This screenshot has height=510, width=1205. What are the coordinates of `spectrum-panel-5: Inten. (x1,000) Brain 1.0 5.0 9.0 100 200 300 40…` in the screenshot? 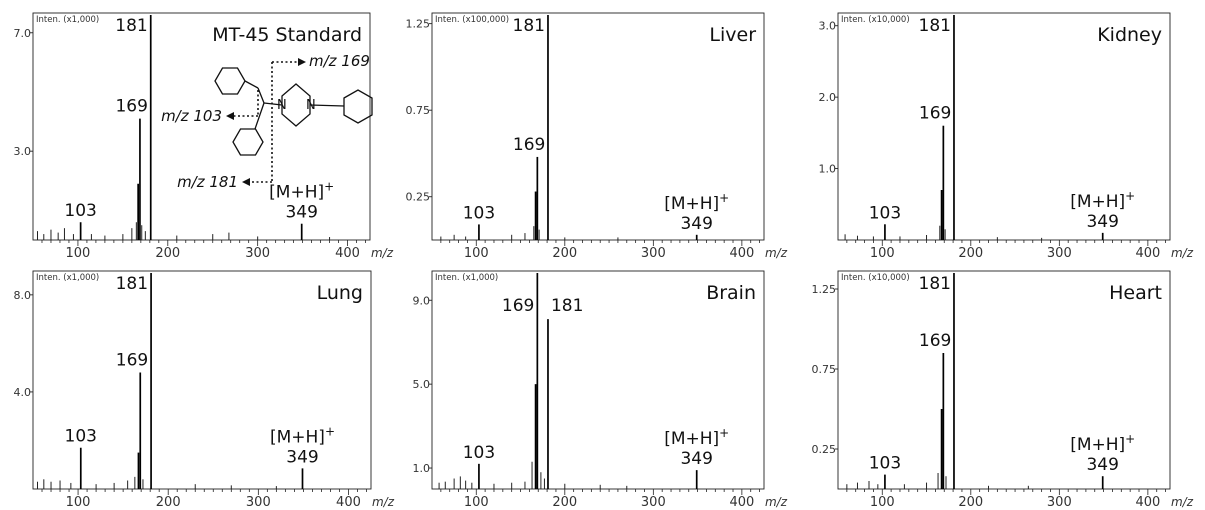 It's located at (600, 390).